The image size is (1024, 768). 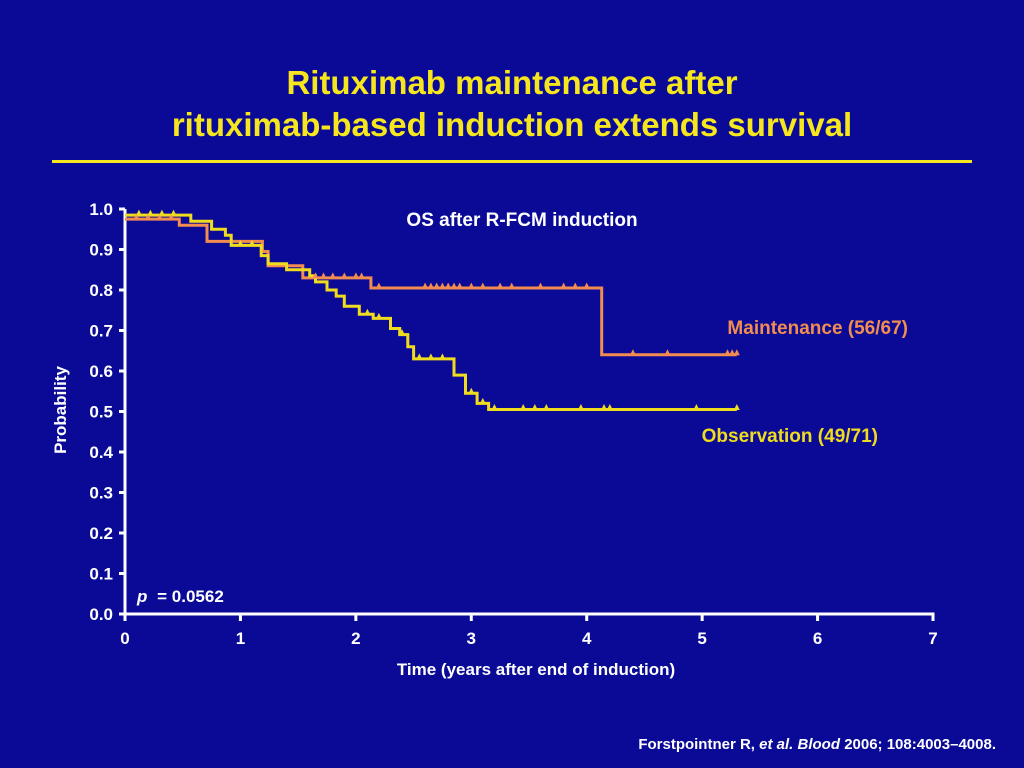 What do you see at coordinates (817, 328) in the screenshot?
I see `legend-maintenance: Maintenance (56/67)` at bounding box center [817, 328].